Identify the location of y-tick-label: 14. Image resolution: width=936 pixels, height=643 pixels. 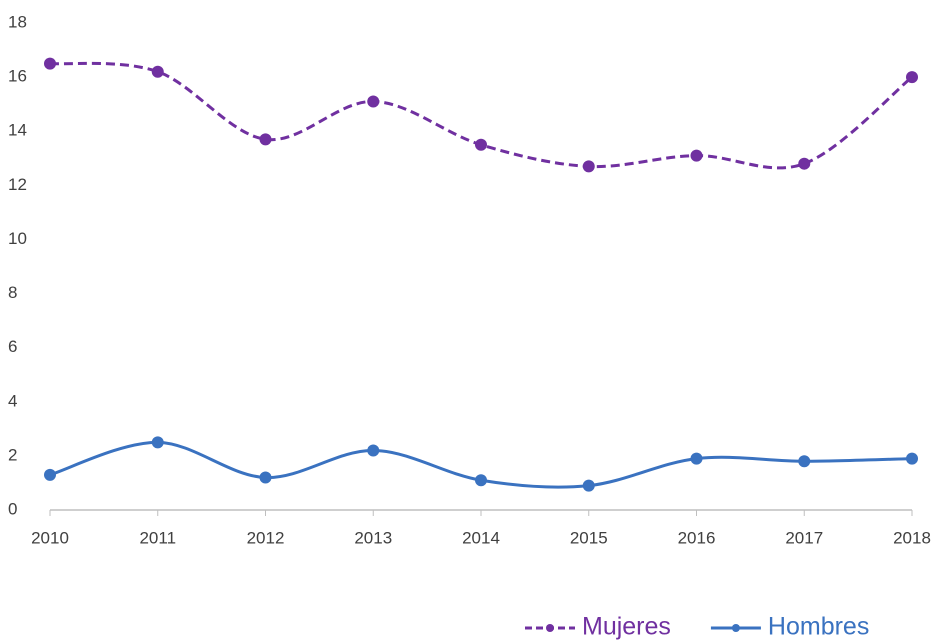
(17, 130).